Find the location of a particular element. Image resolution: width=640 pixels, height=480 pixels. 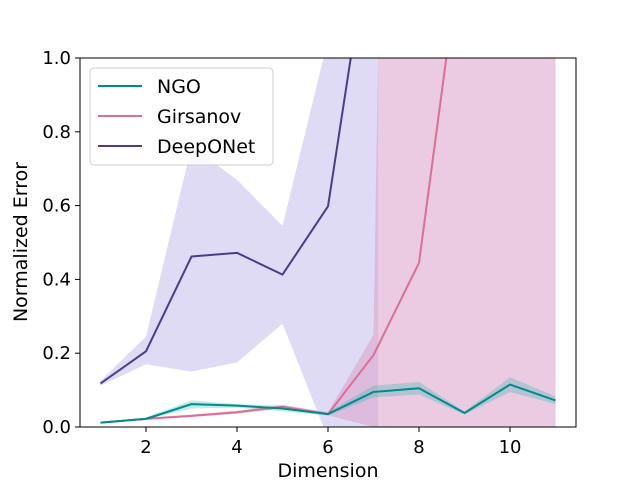

legend-label-deeponet: DeepONet is located at coordinates (206, 147).